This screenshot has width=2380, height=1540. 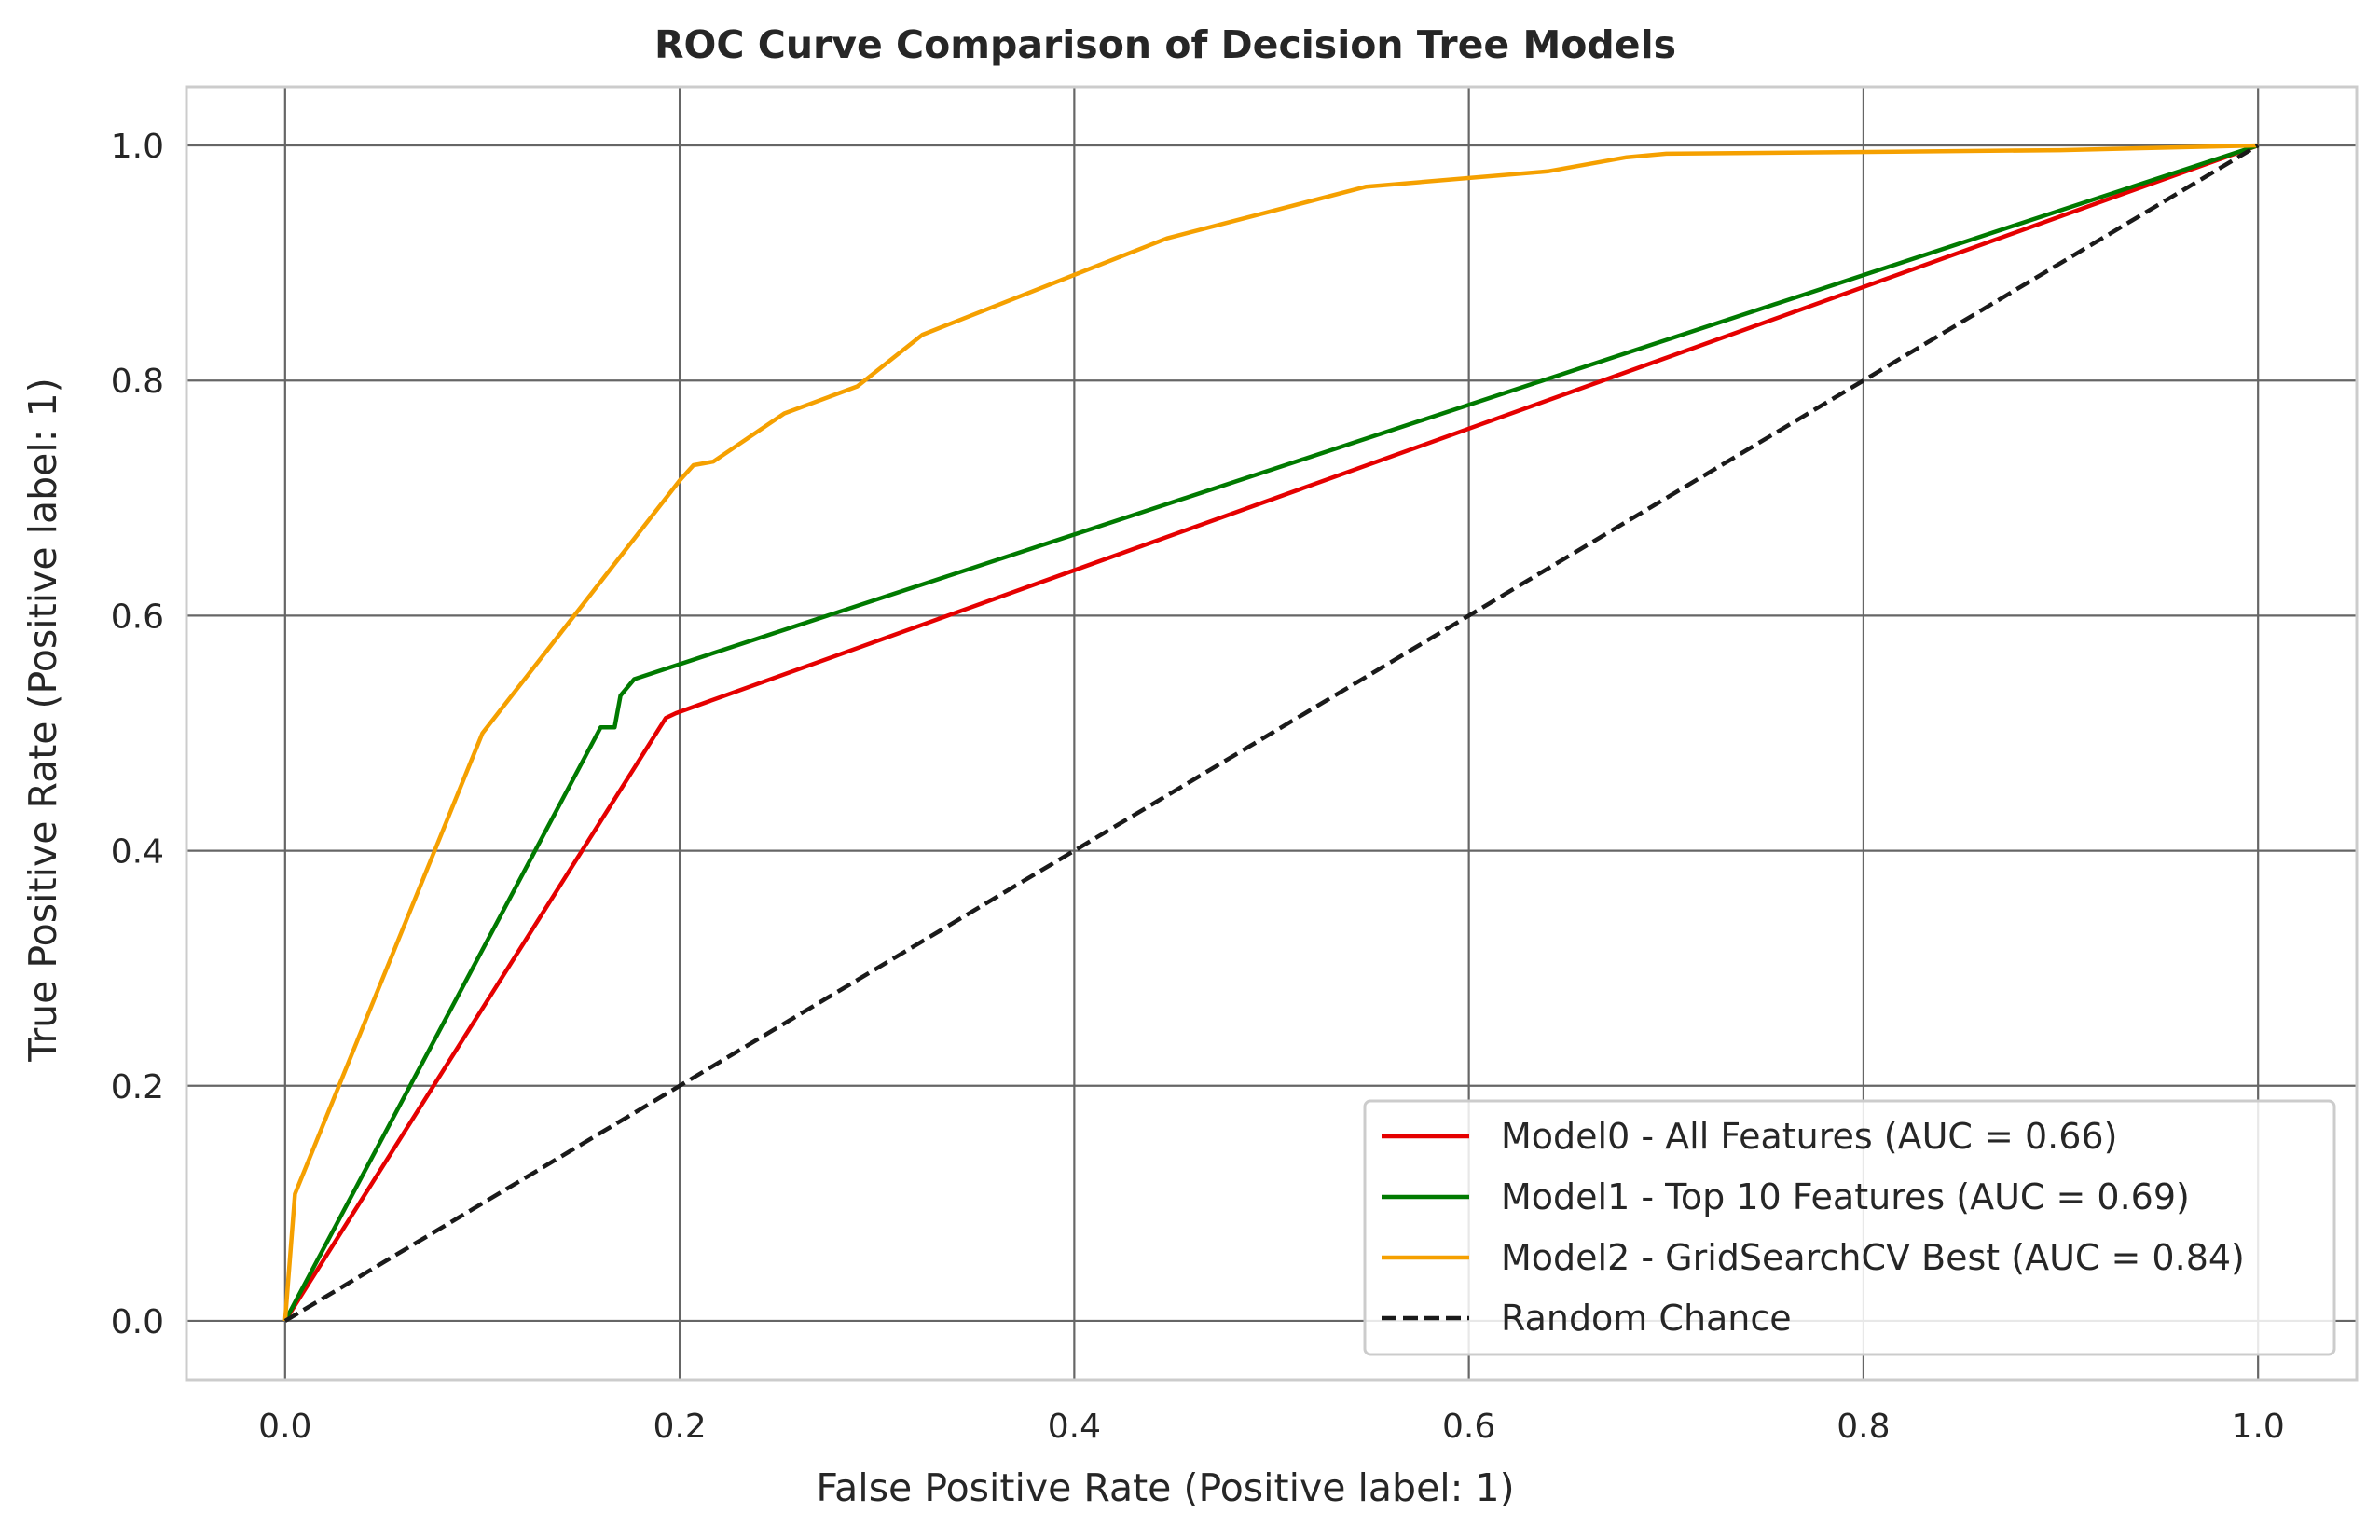 What do you see at coordinates (285, 1427) in the screenshot?
I see `x-tick-label: 0.0` at bounding box center [285, 1427].